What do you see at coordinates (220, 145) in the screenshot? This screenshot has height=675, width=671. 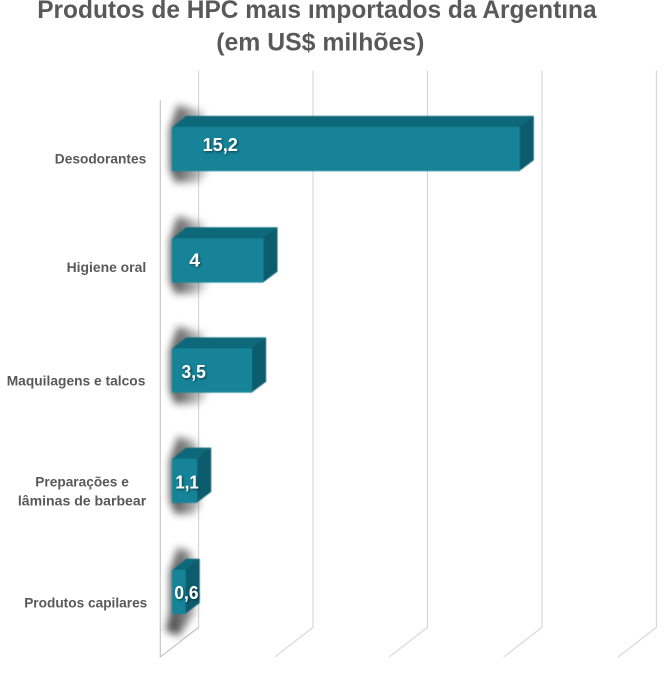 I see `svg-text: 15,2` at bounding box center [220, 145].